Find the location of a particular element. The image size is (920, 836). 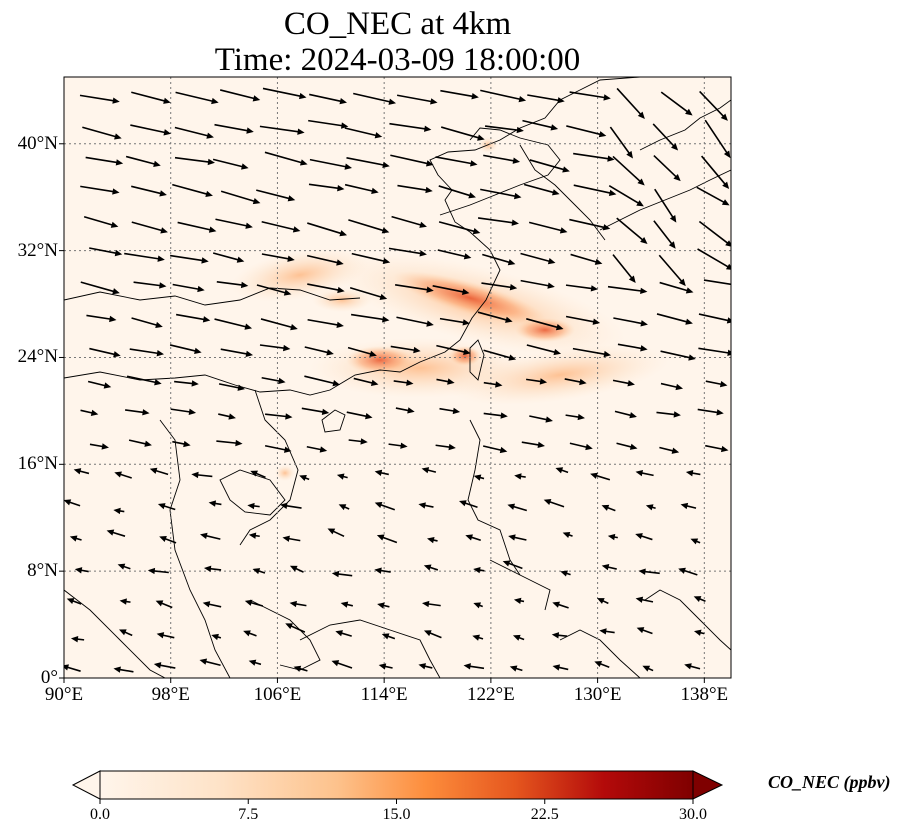

colorbar-gradient is located at coordinates (396, 785).